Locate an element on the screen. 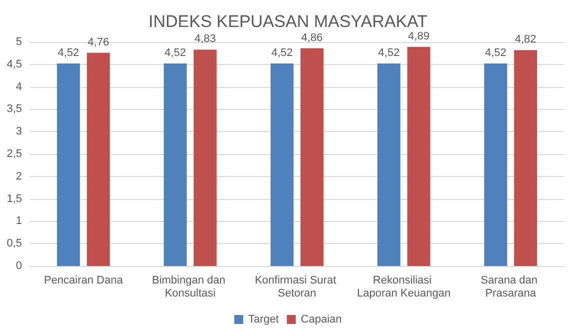 The height and width of the screenshot is (336, 576). y-tick-label: 1,5 is located at coordinates (14, 198).